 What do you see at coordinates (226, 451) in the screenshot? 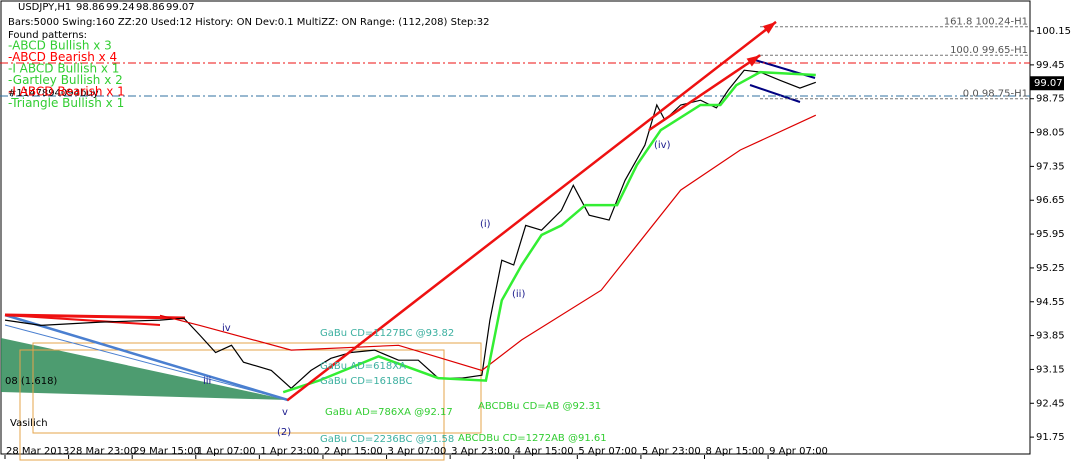
I see `x-tick-label: 1 Apr 07:00` at bounding box center [226, 451].